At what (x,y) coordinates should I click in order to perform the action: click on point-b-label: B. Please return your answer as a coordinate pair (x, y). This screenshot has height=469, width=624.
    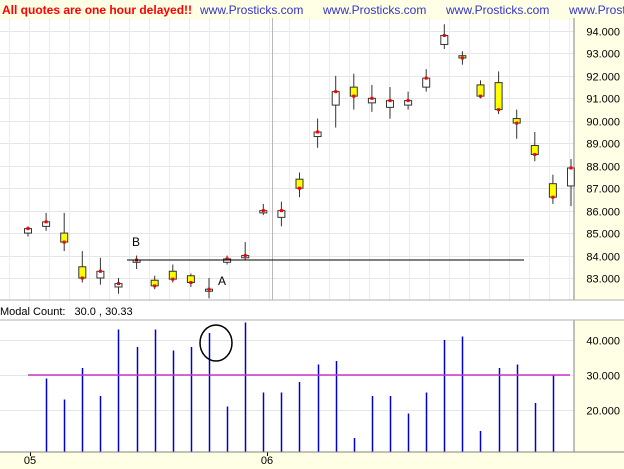
    Looking at the image, I should click on (136, 242).